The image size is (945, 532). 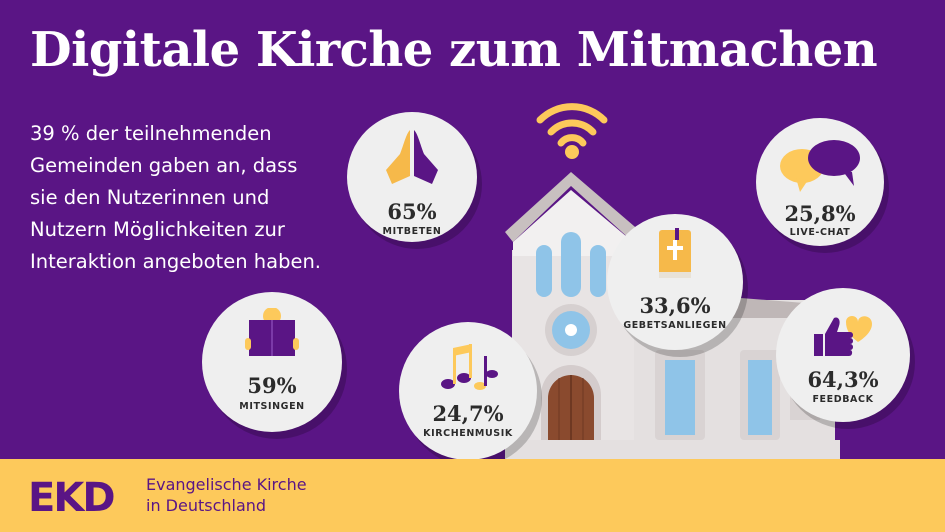 I want to click on stat-value: 65%, so click(x=412, y=211).